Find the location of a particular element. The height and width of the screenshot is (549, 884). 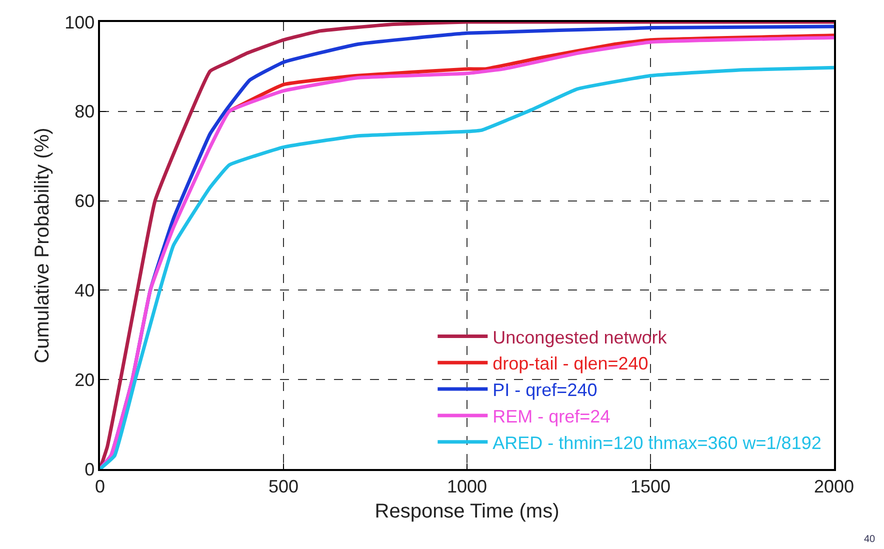

text: 40 is located at coordinates (870, 539).